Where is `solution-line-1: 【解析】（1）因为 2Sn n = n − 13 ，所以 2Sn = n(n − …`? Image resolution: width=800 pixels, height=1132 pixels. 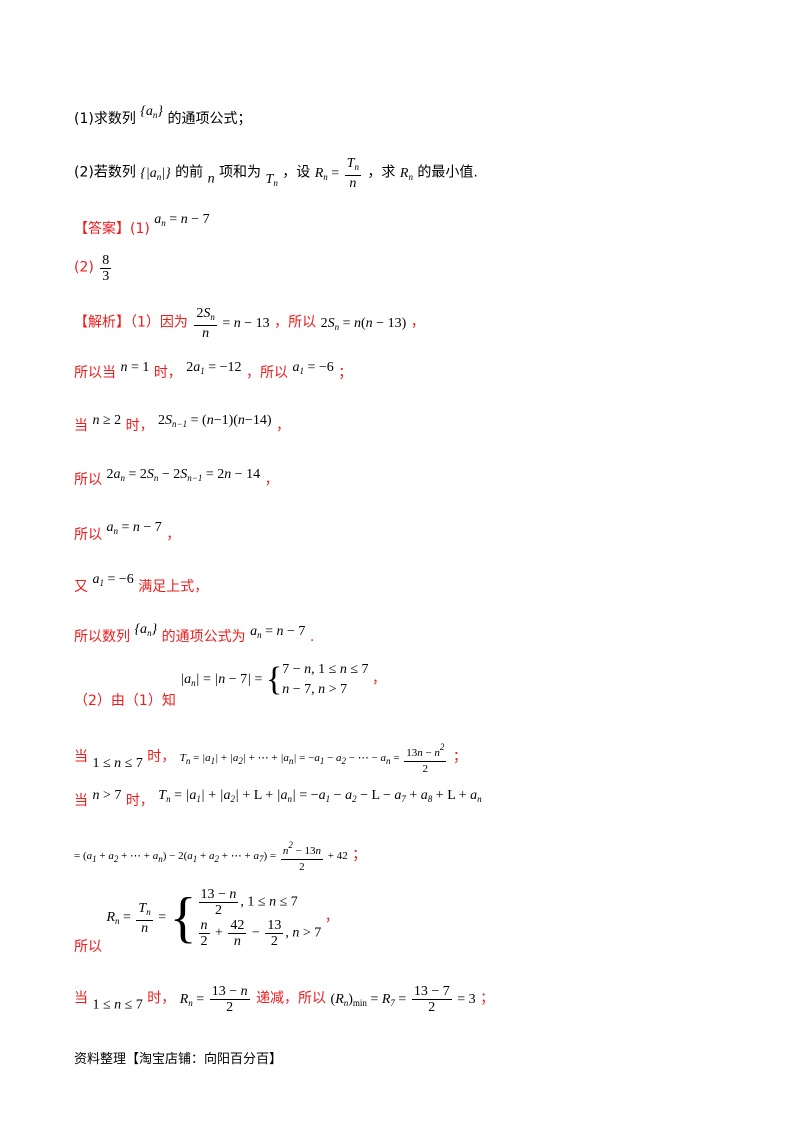 solution-line-1: 【解析】（1）因为 2Sn n = n − 13 ，所以 2Sn = n(n − … is located at coordinates (249, 323).